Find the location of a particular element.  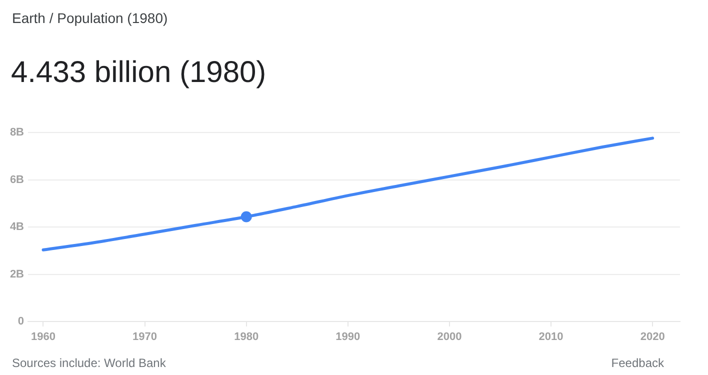

y-tick-label: 6B is located at coordinates (17, 180).